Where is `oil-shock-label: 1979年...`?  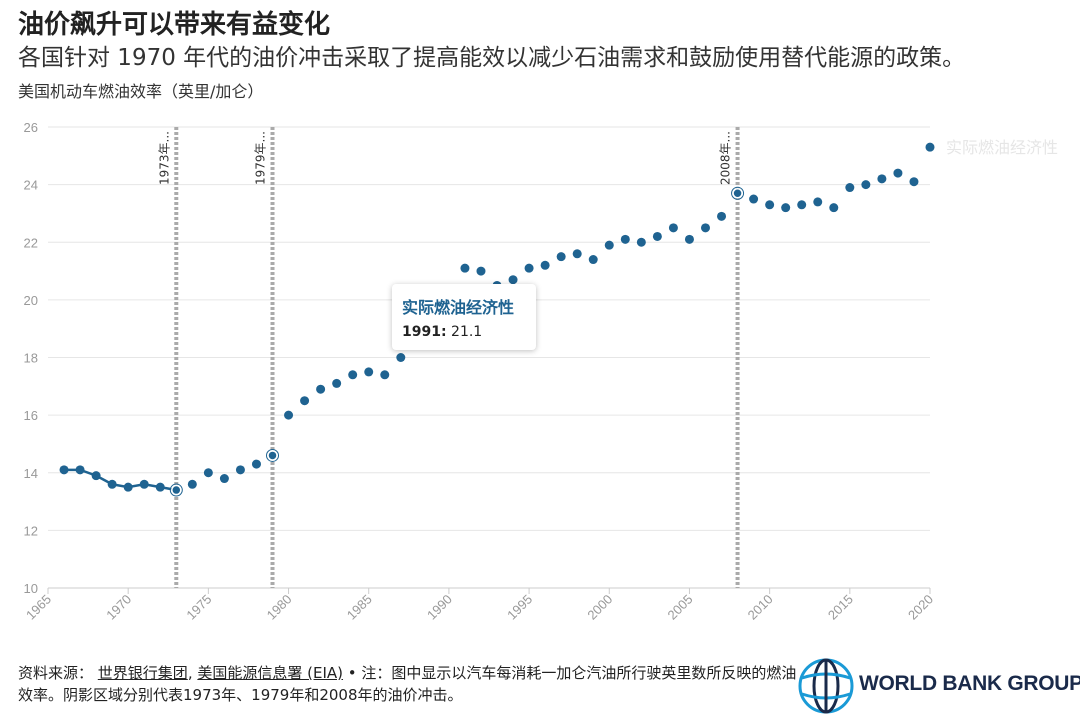 oil-shock-label: 1979年... is located at coordinates (261, 158).